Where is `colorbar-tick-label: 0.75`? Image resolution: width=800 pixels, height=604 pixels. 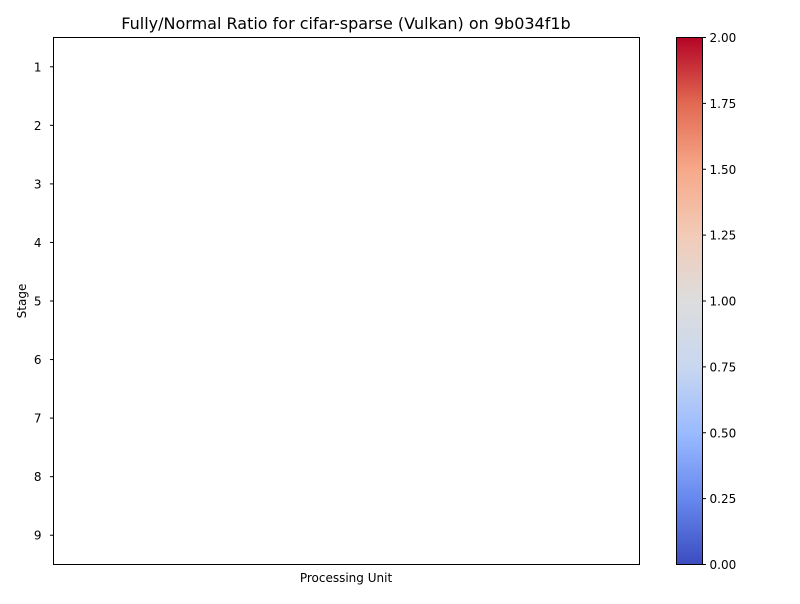
colorbar-tick-label: 0.75 is located at coordinates (723, 367).